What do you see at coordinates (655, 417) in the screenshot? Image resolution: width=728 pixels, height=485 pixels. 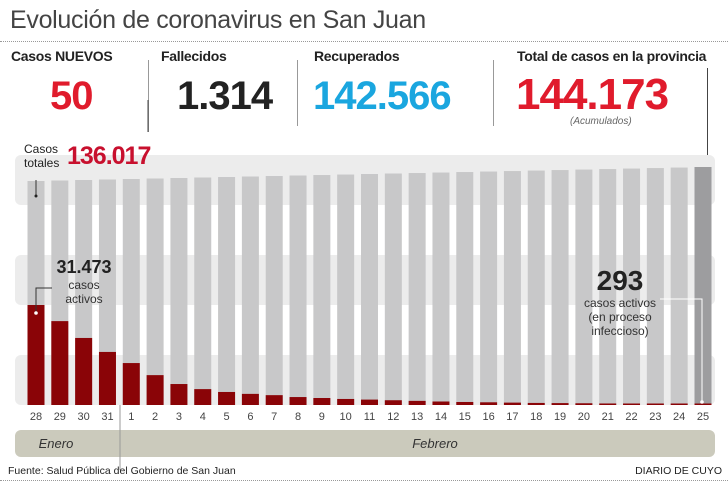 I see `x-tick-label: 23` at bounding box center [655, 417].